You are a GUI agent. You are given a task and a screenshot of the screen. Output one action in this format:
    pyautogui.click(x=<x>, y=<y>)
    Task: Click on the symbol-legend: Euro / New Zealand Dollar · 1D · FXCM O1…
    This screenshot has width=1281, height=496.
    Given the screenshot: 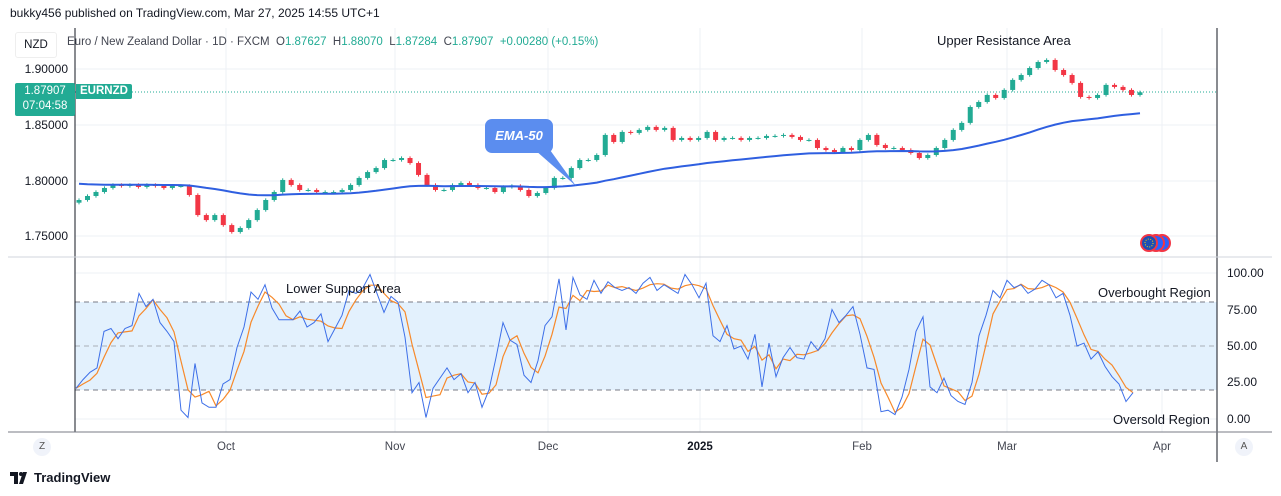 What is the action you would take?
    pyautogui.click(x=332, y=42)
    